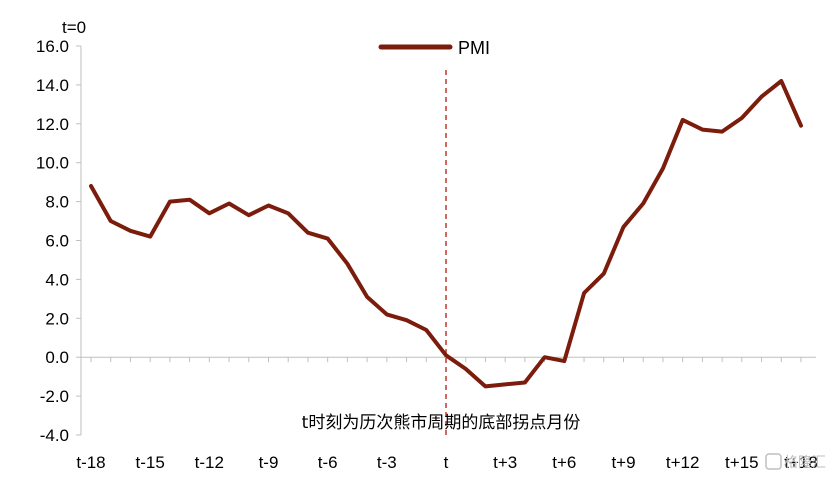  What do you see at coordinates (52, 85) in the screenshot?
I see `y-tick-label: 14.0` at bounding box center [52, 85].